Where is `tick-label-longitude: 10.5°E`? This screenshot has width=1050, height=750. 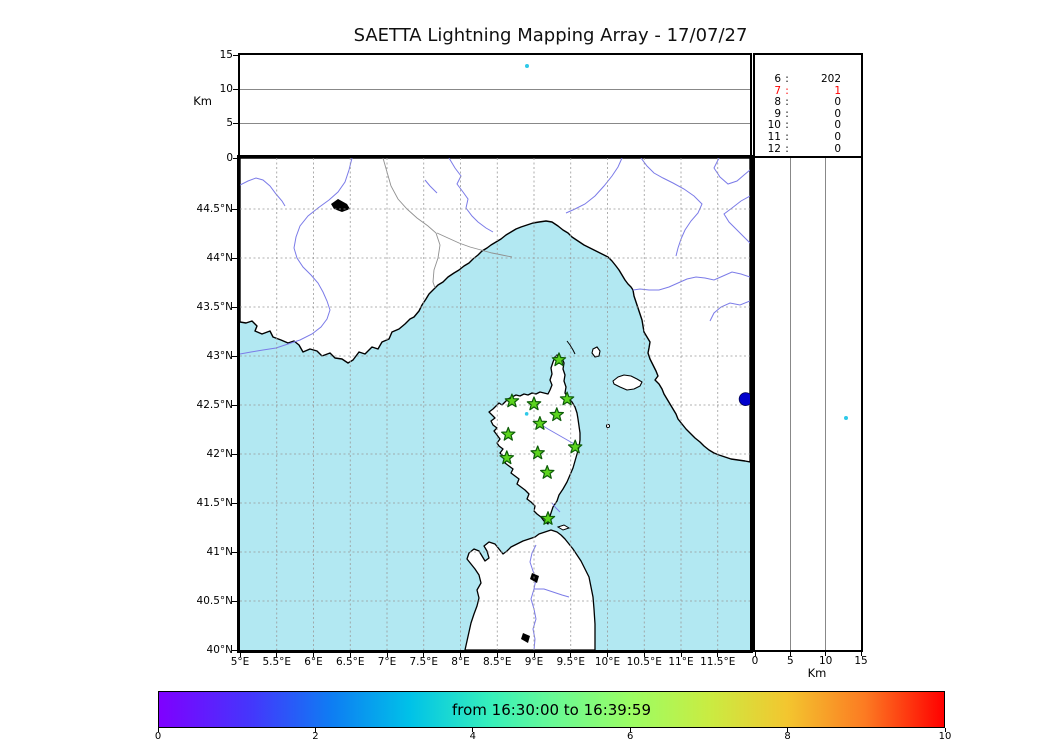 tick-label-longitude: 10.5°E is located at coordinates (644, 662).